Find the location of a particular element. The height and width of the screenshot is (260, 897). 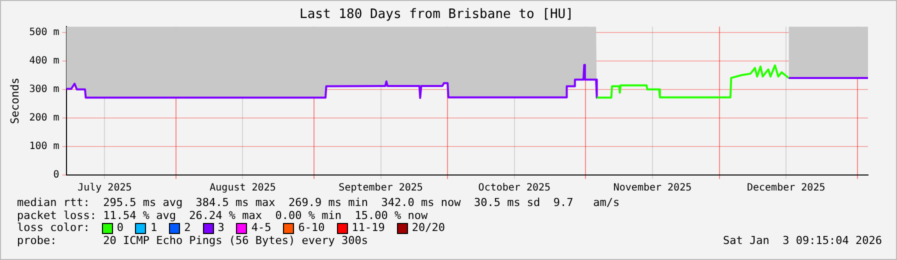

legend-label: 20/20 is located at coordinates (428, 227).